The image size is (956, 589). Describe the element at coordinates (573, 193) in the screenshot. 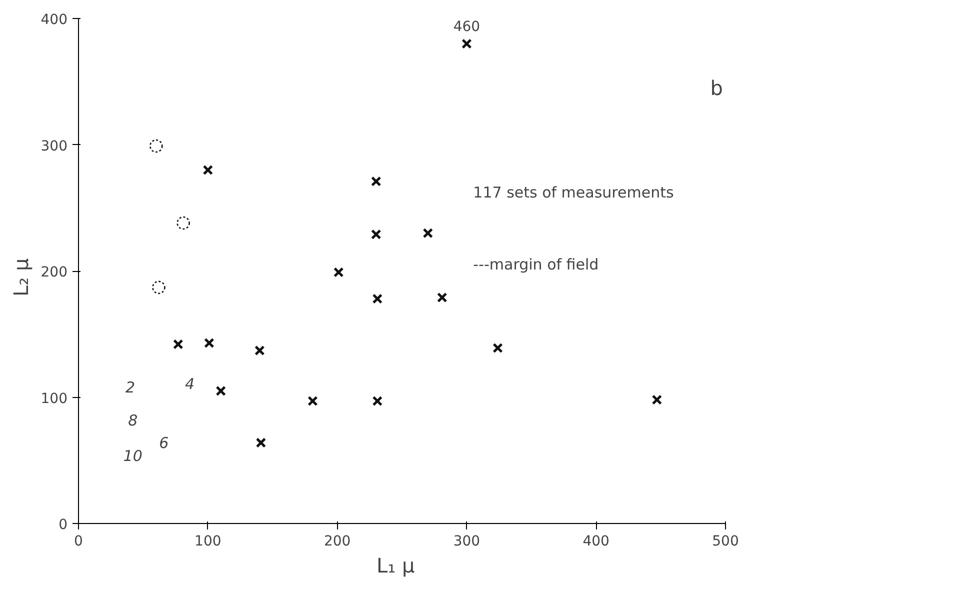

I see `annotation: 117 sets of measurements` at that location.